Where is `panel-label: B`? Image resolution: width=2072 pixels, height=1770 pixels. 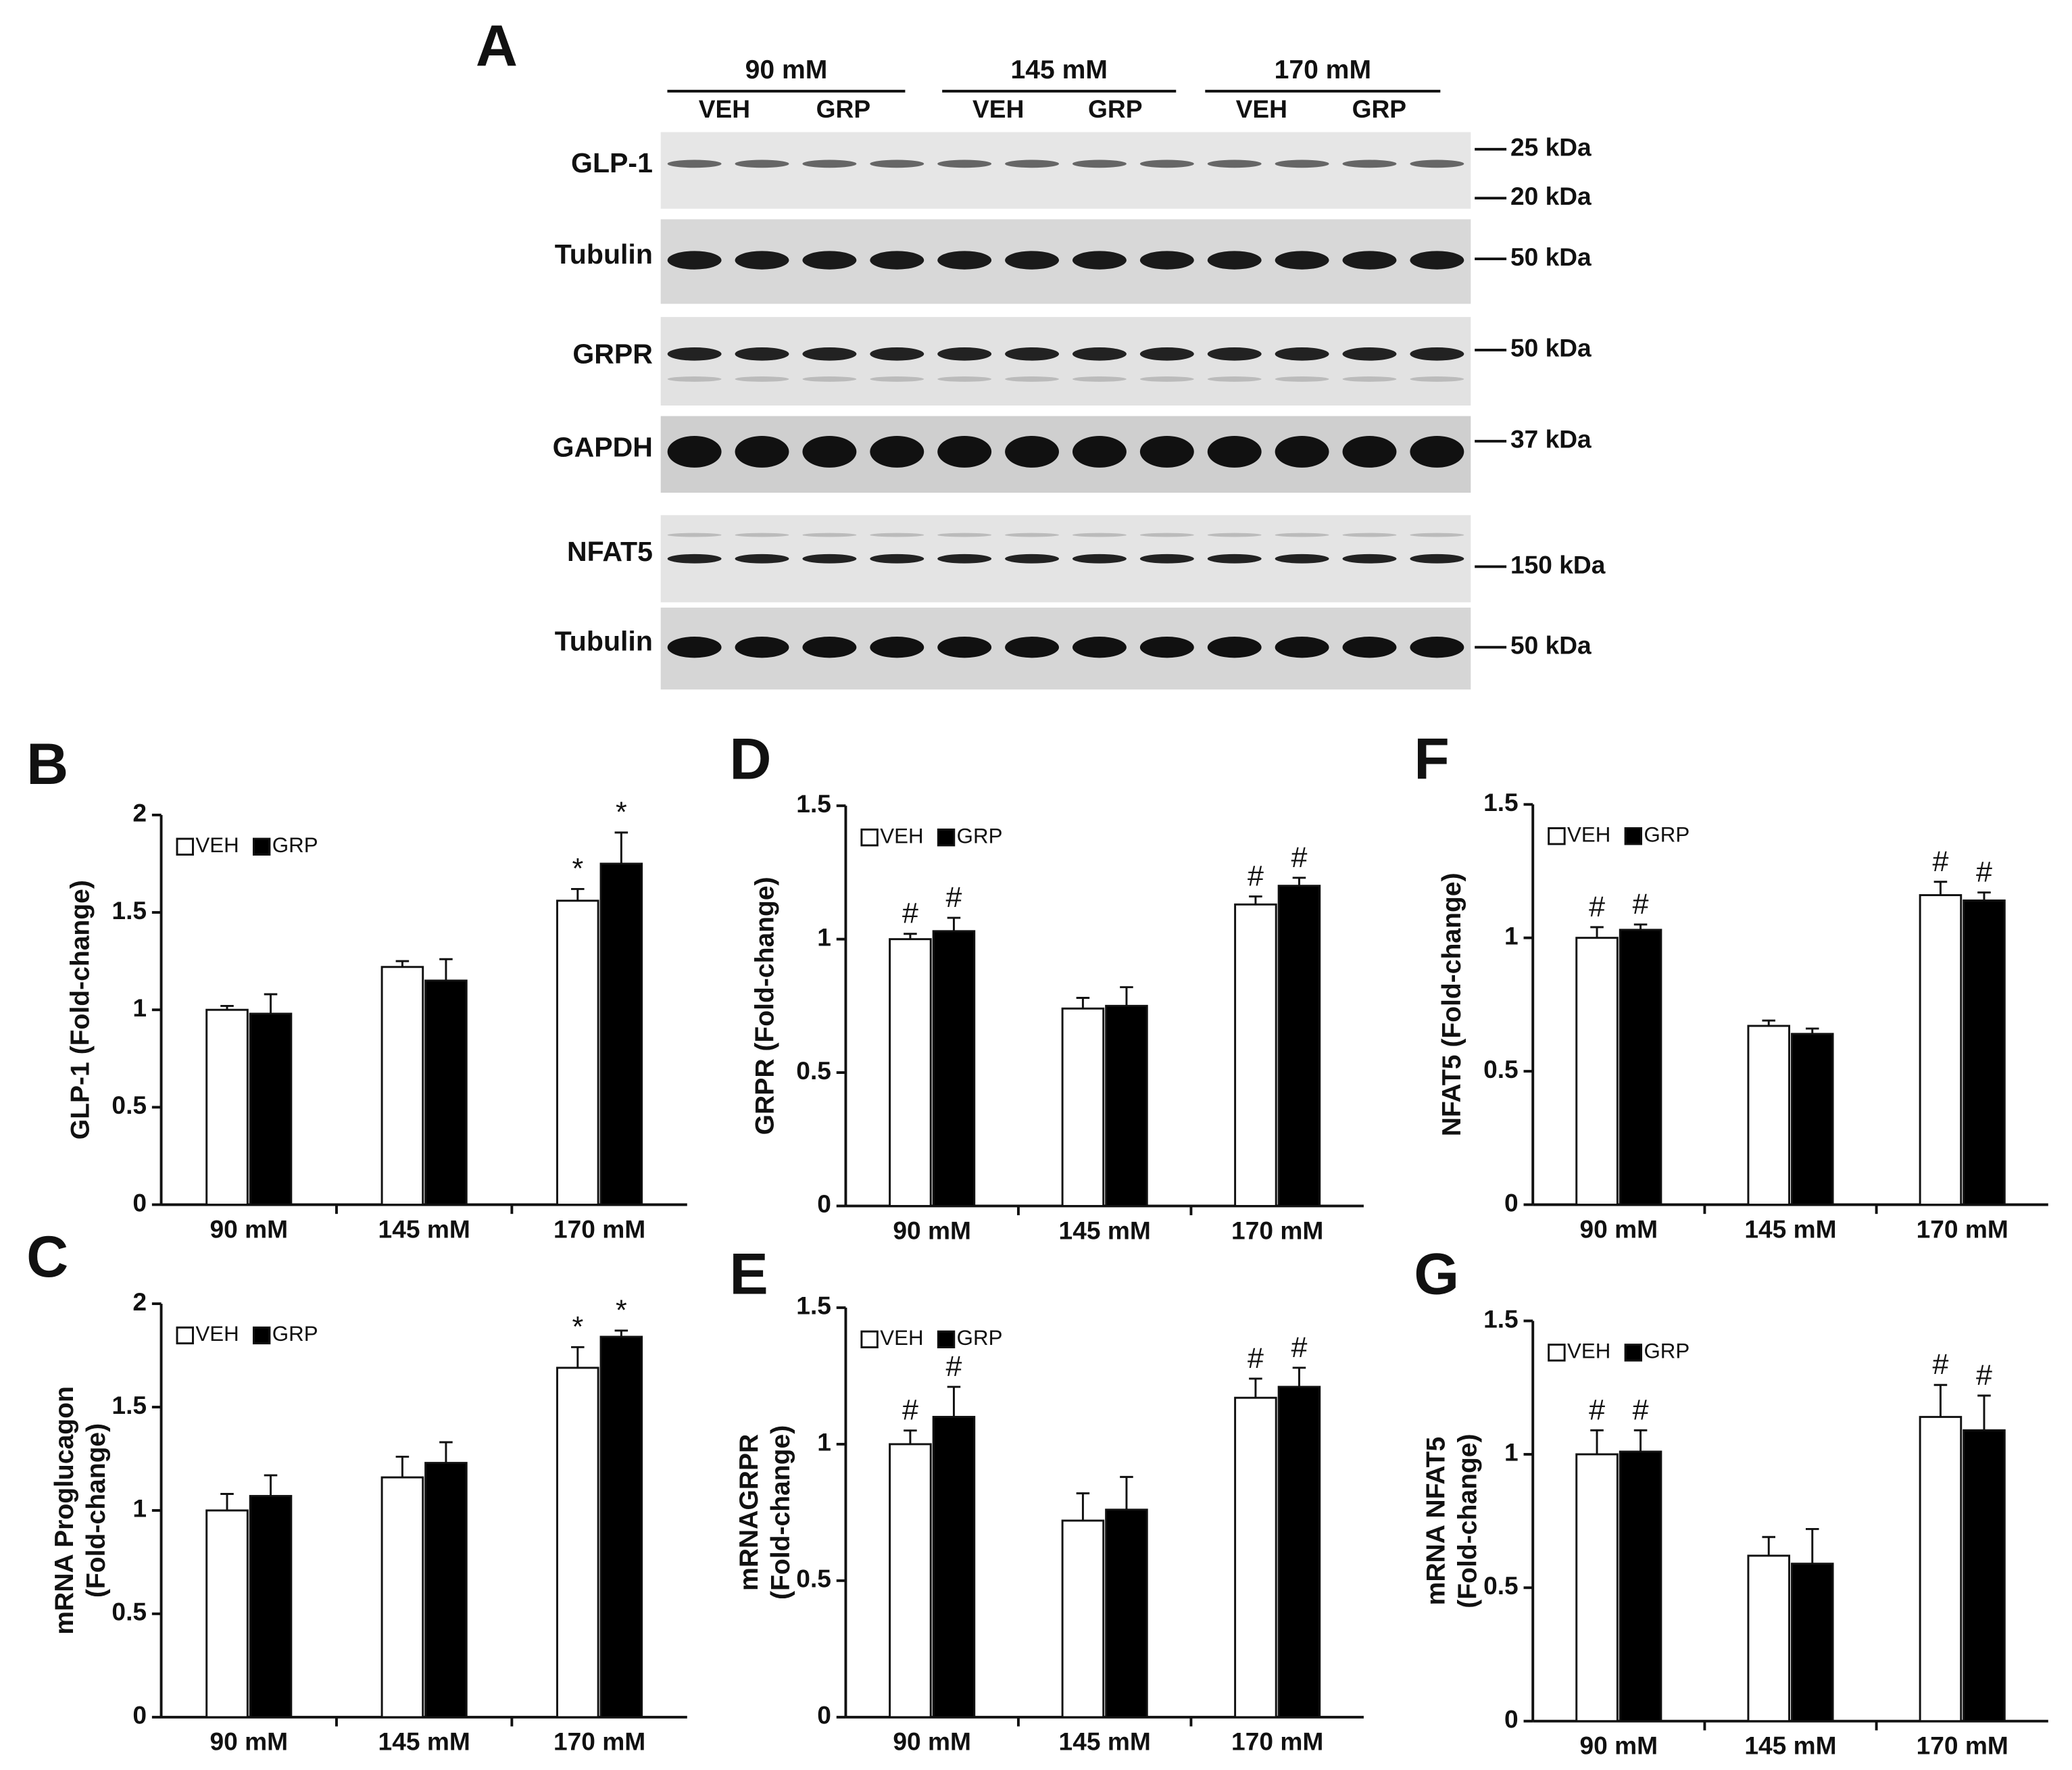
panel-label: B is located at coordinates (47, 764).